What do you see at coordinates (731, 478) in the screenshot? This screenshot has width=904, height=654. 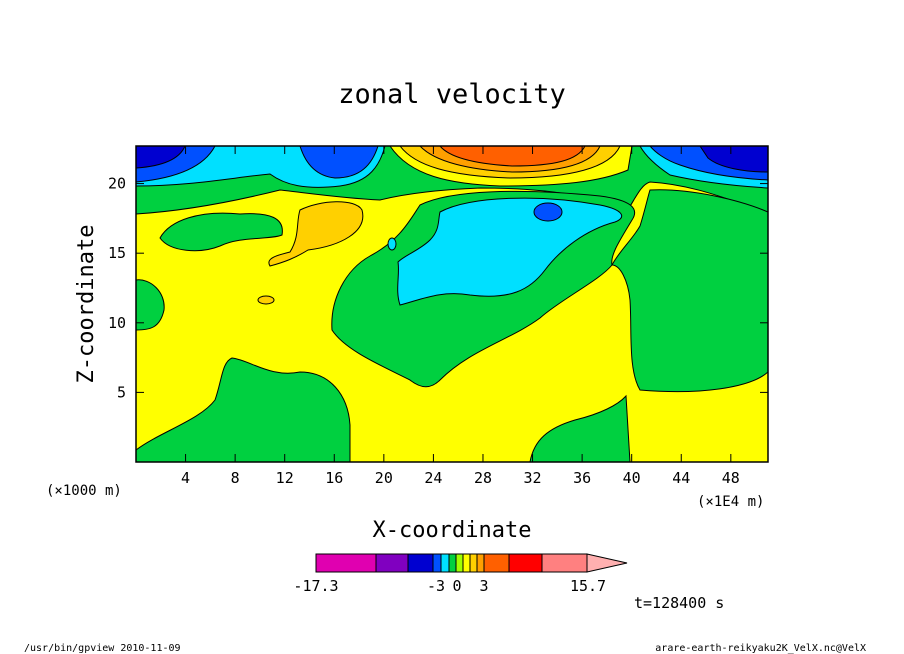 I see `x-tick-label: 48` at bounding box center [731, 478].